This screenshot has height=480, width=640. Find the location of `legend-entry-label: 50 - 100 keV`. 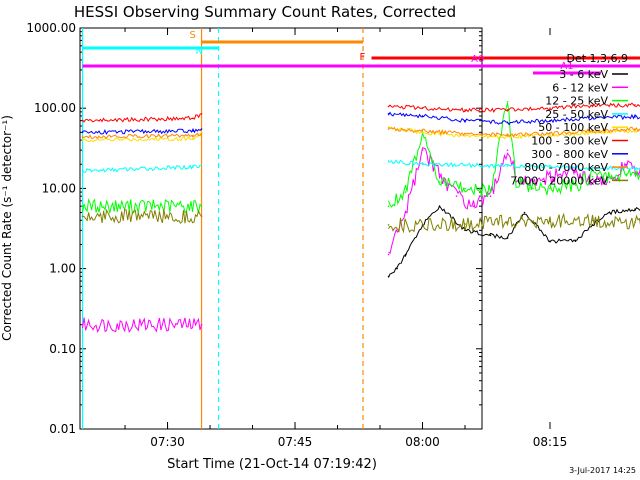

legend-entry-label: 50 - 100 keV is located at coordinates (573, 127).